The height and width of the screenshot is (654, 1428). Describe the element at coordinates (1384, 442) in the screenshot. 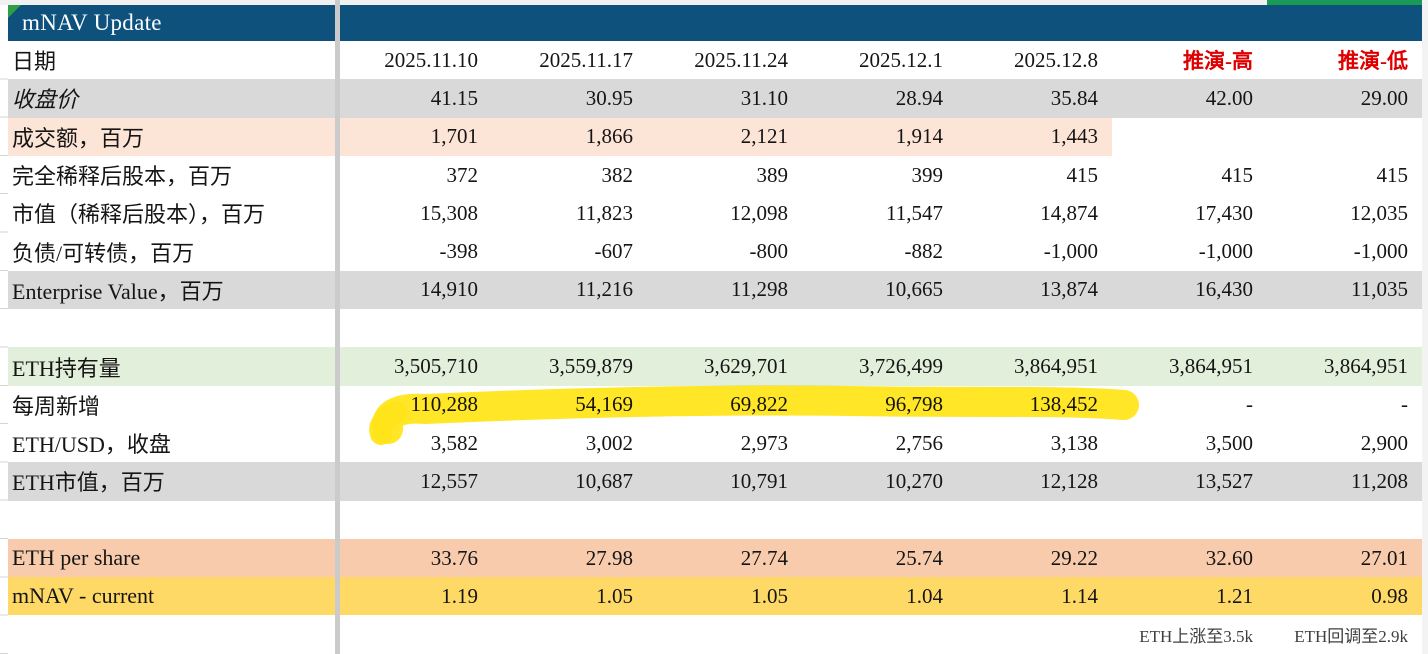

I see `table-cell: 2,900` at that location.